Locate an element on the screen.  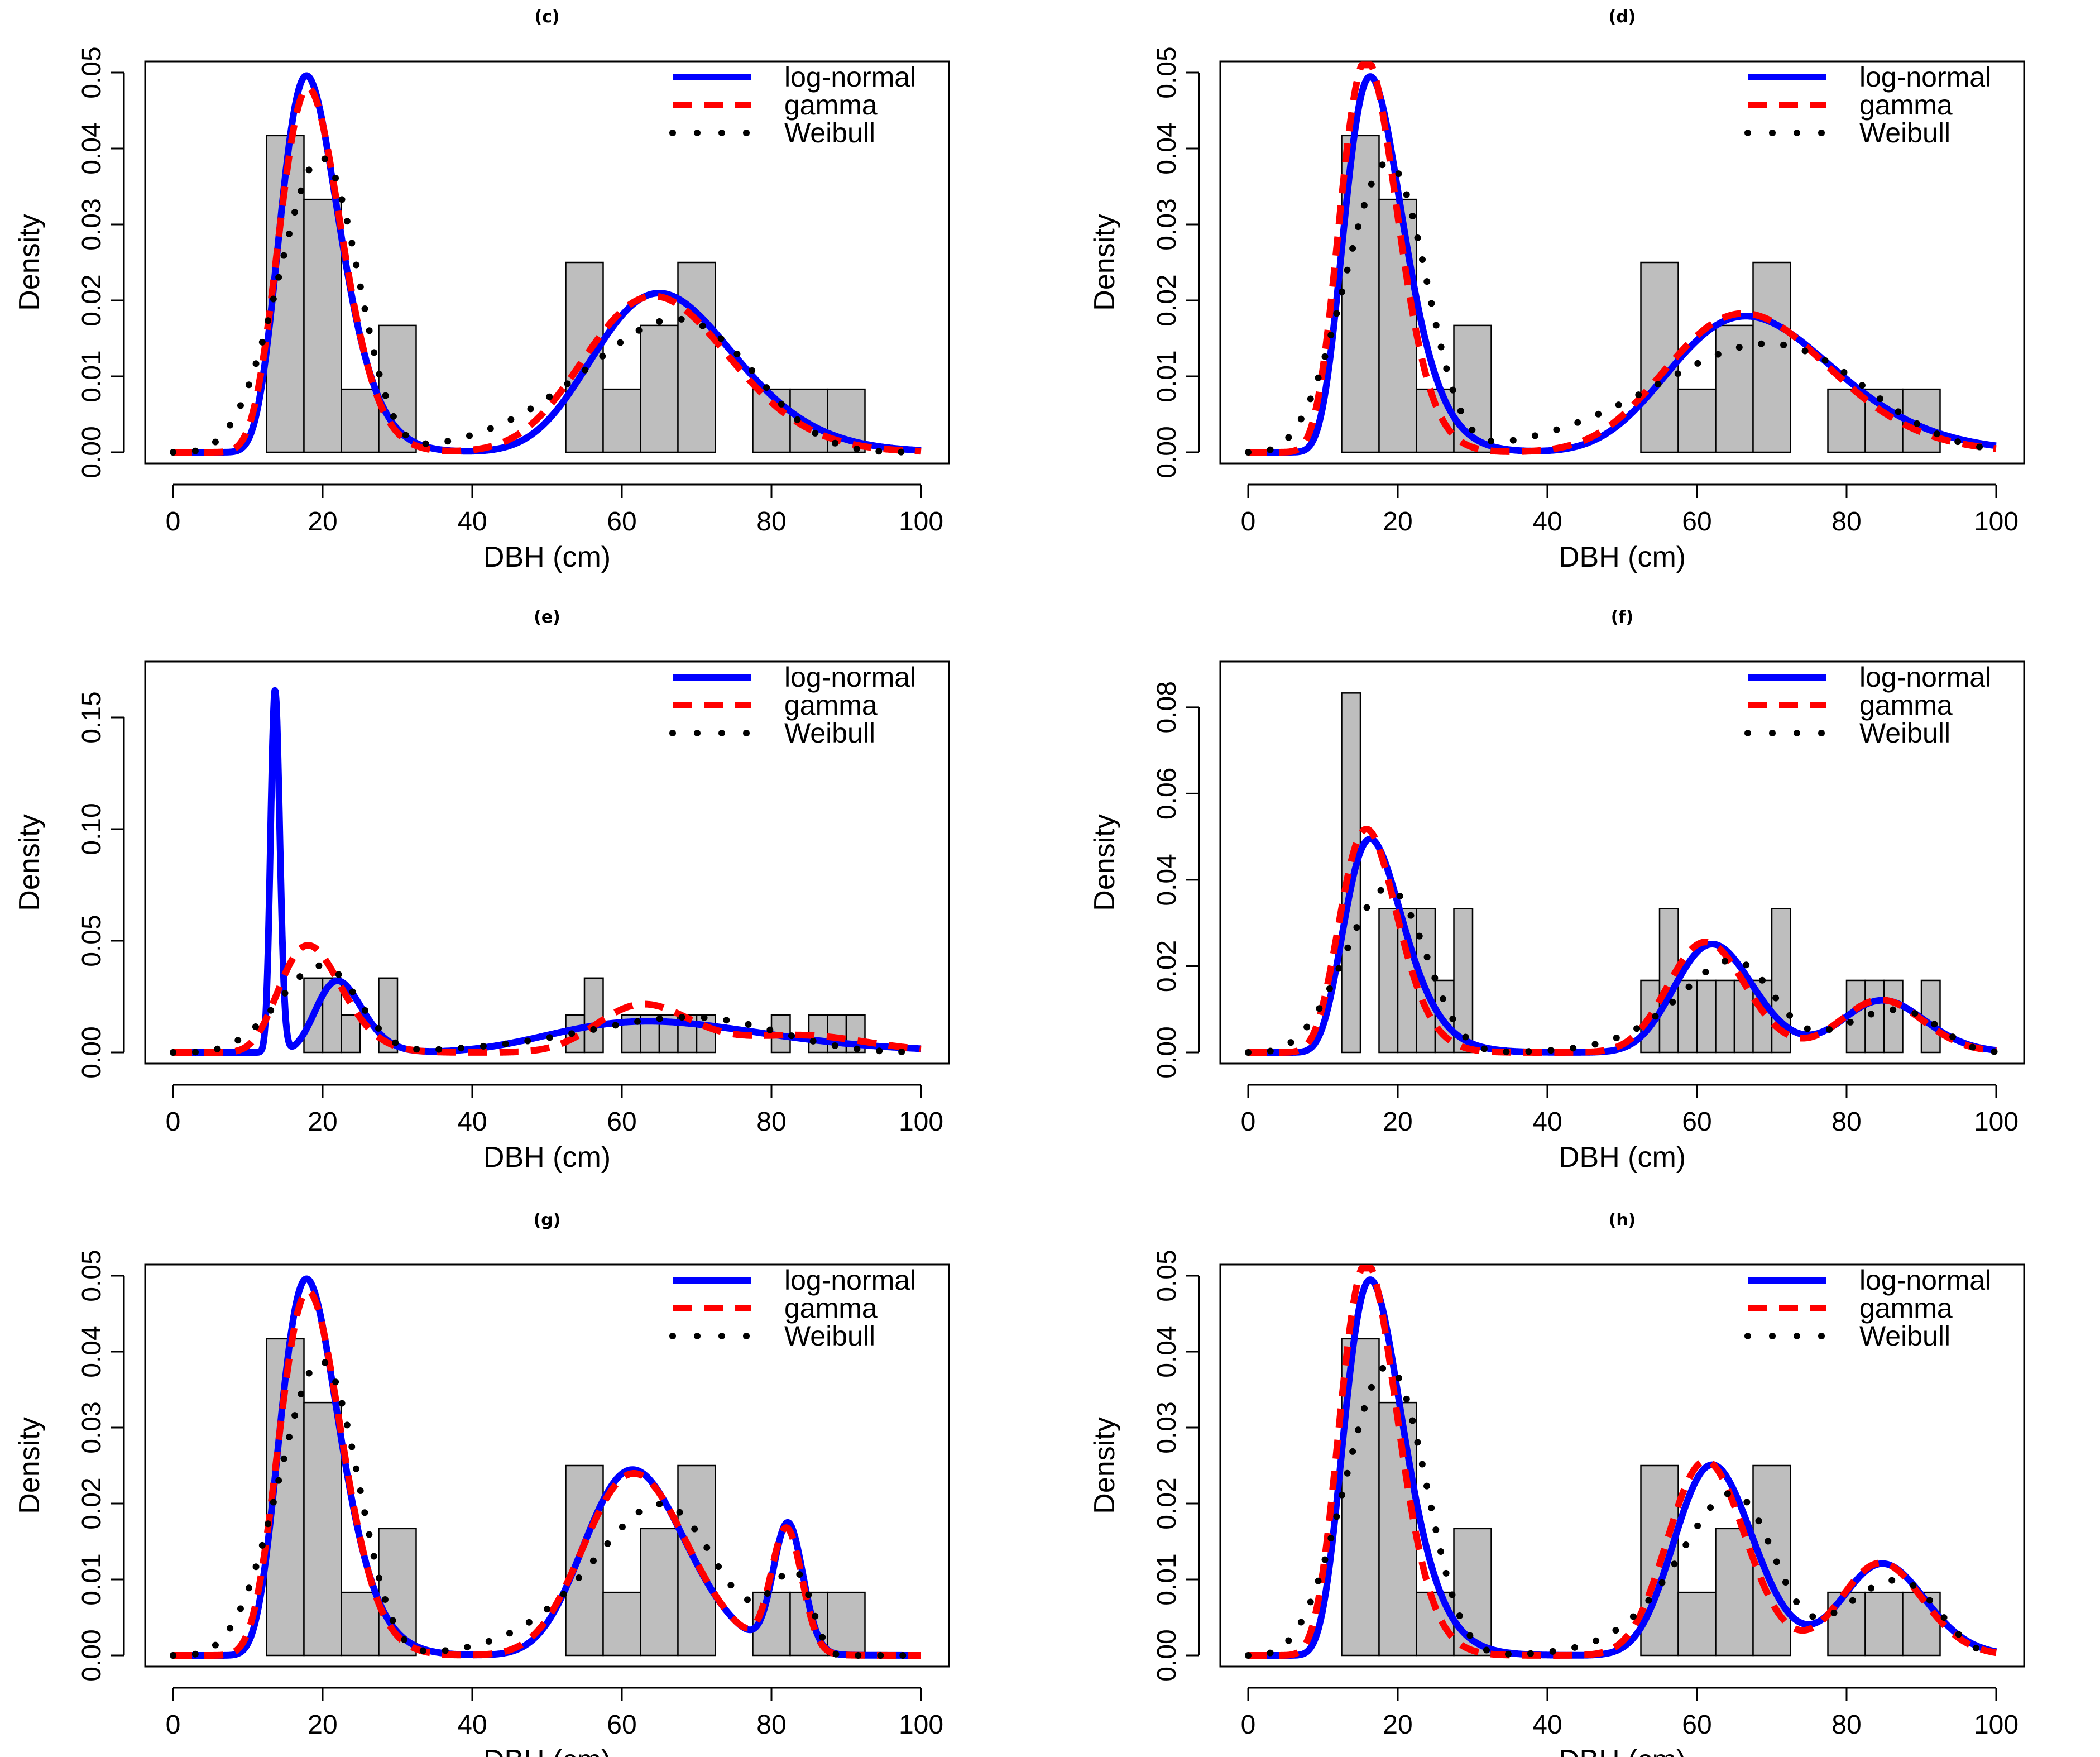
y-axis: 0.00 0.05 0.10 0.15 Density is located at coordinates (69, 885).